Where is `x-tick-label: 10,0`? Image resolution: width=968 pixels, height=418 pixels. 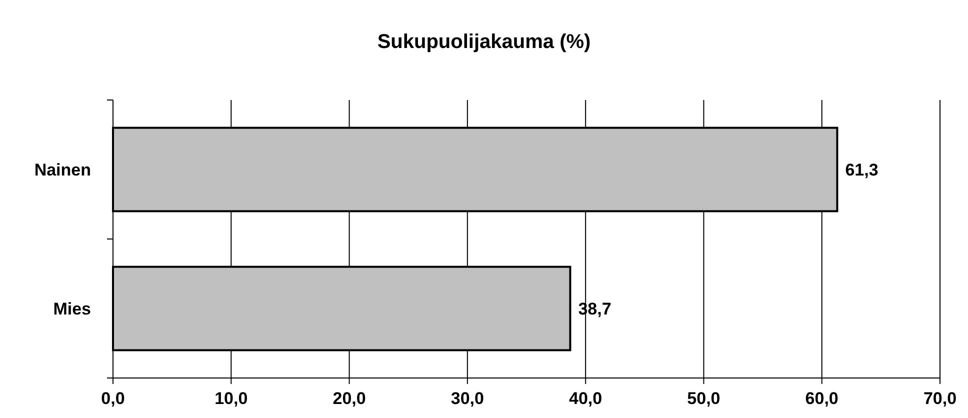 x-tick-label: 10,0 is located at coordinates (231, 398).